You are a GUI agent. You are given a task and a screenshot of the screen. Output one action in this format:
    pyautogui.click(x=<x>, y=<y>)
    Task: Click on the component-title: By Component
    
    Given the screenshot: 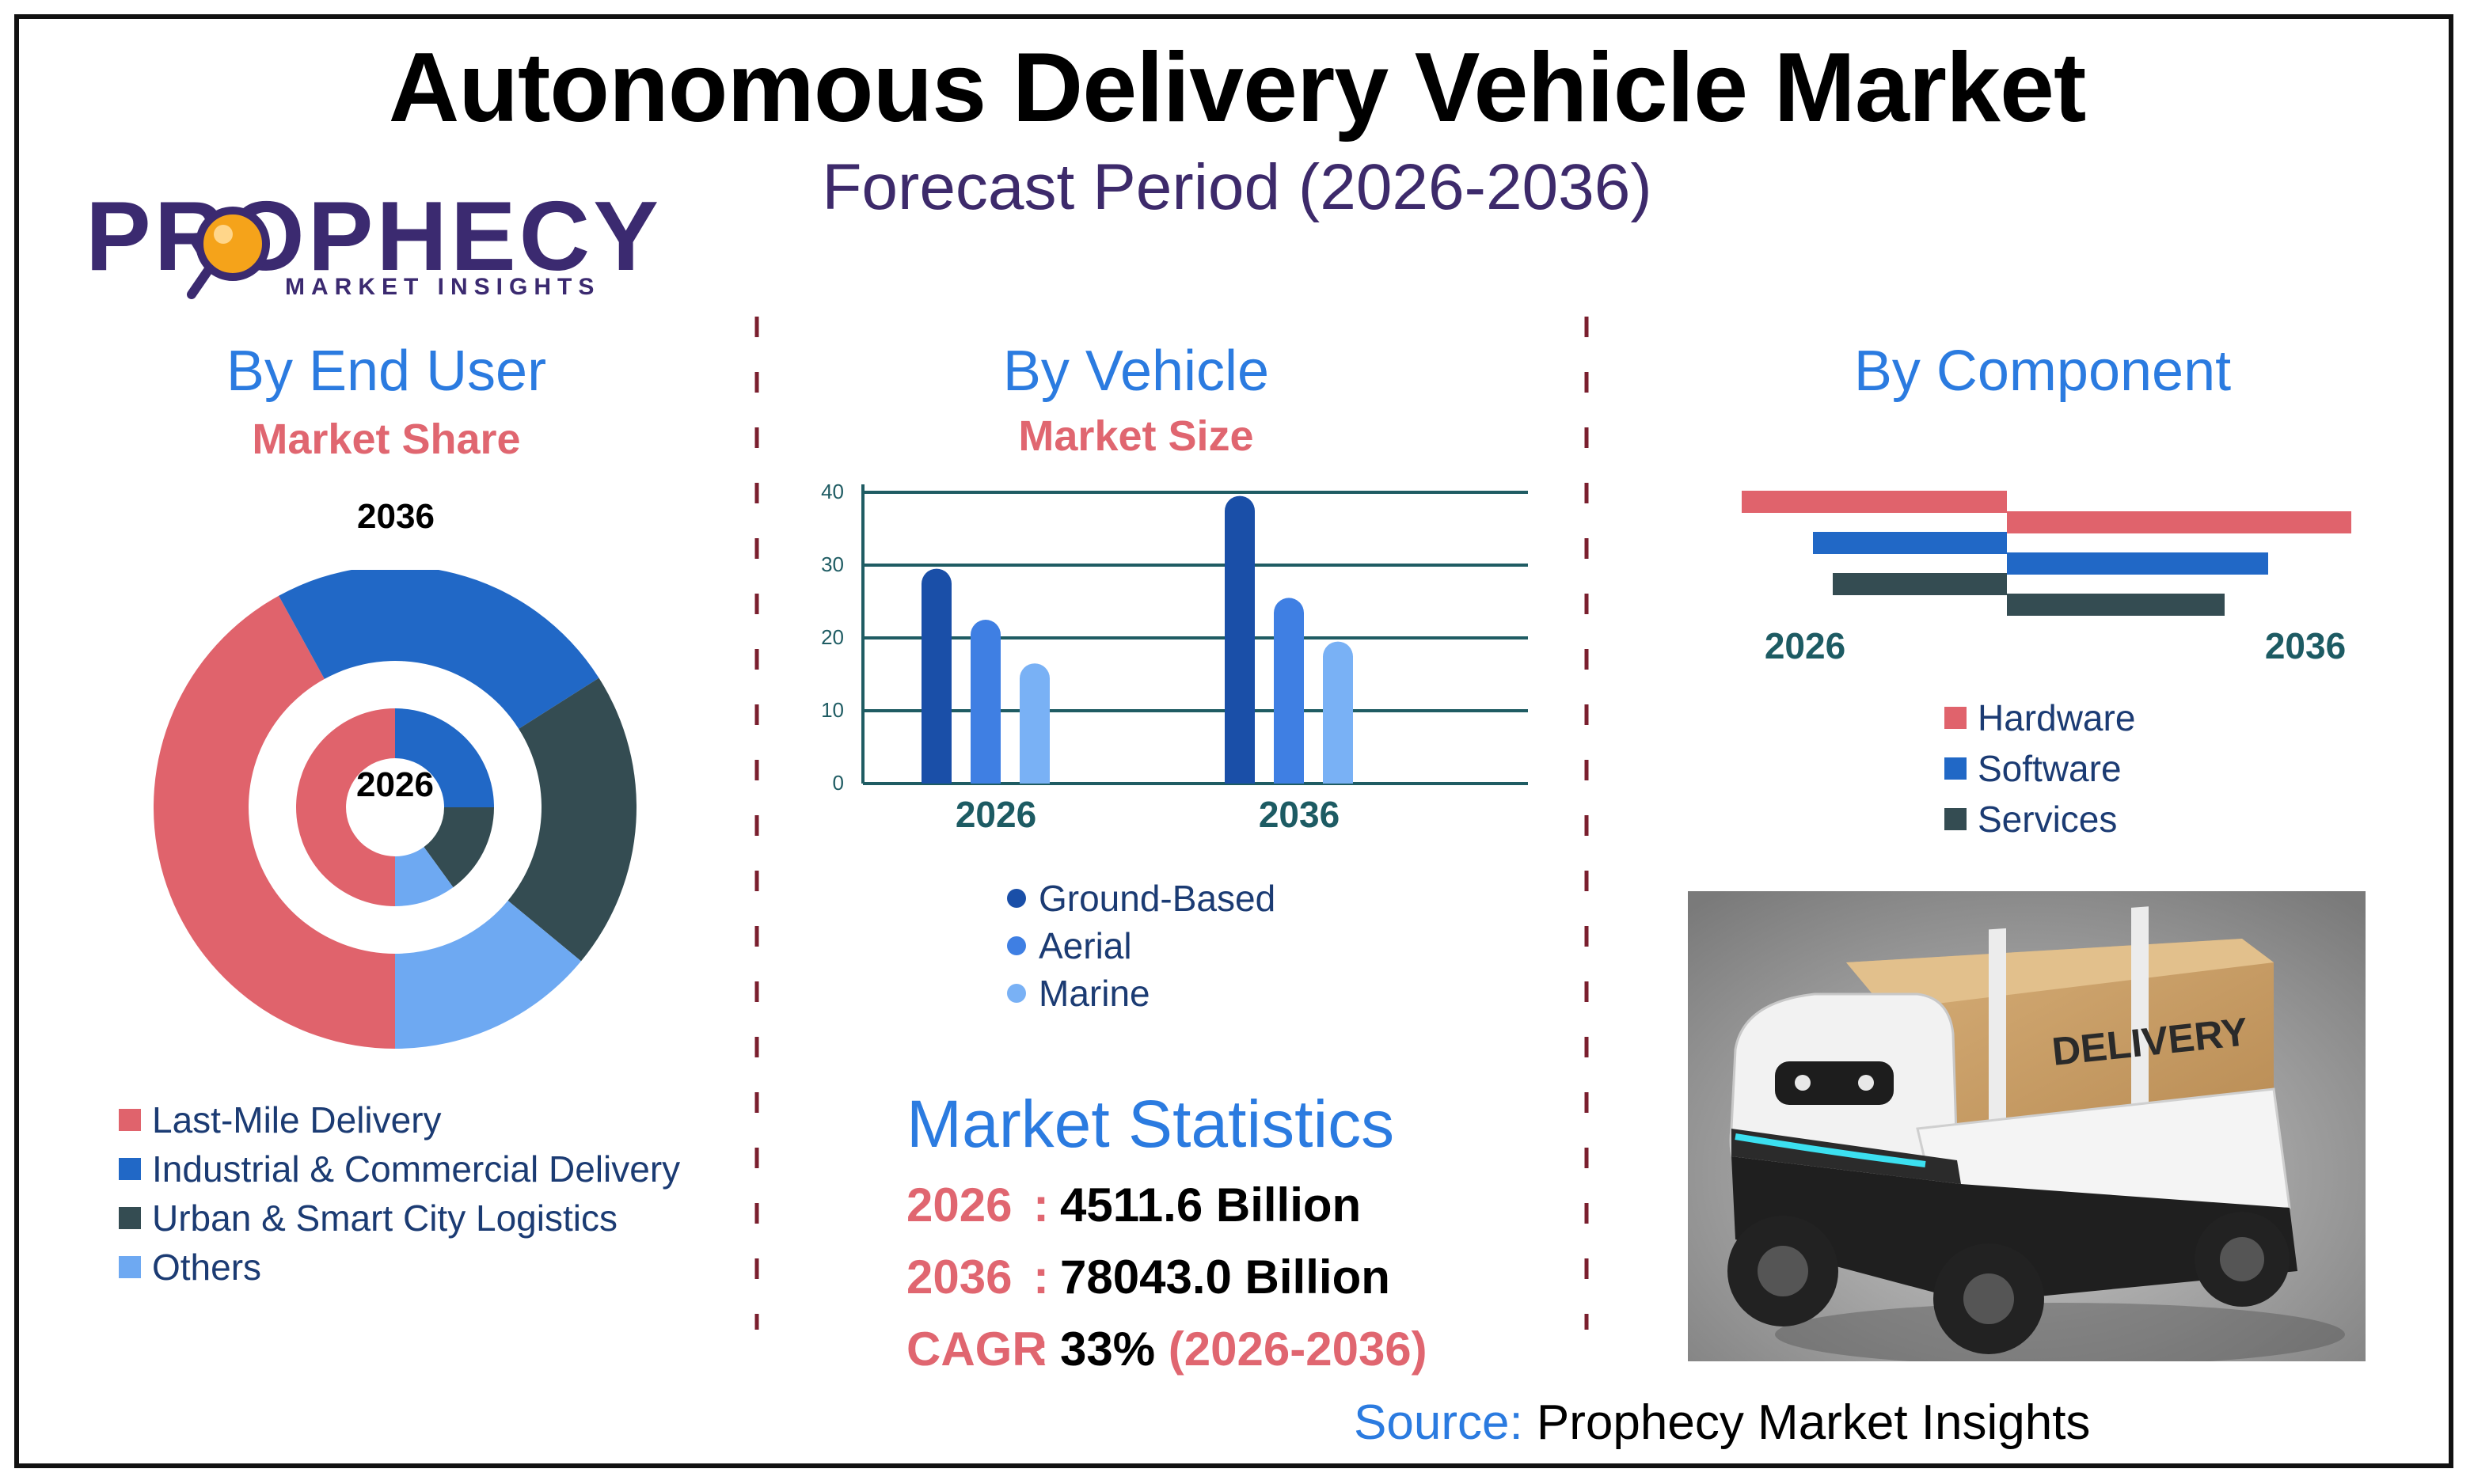 What is the action you would take?
    pyautogui.click(x=2043, y=371)
    